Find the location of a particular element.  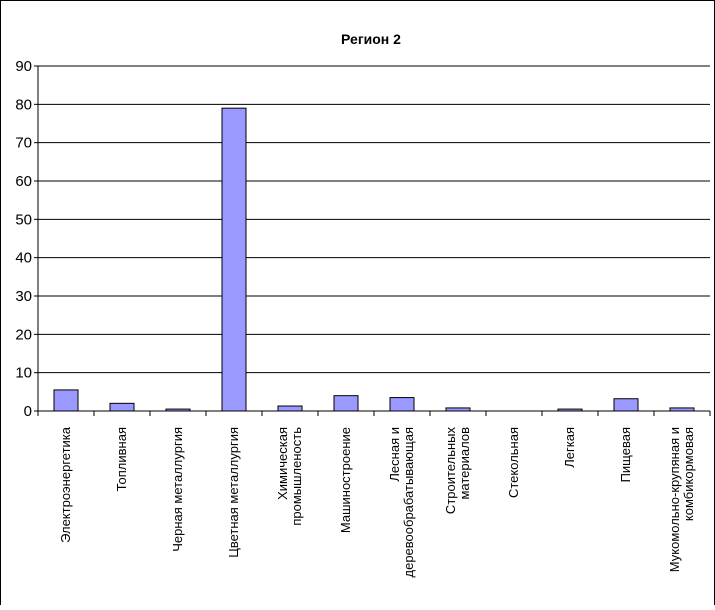

y-tick-label: 50 is located at coordinates (23, 219).